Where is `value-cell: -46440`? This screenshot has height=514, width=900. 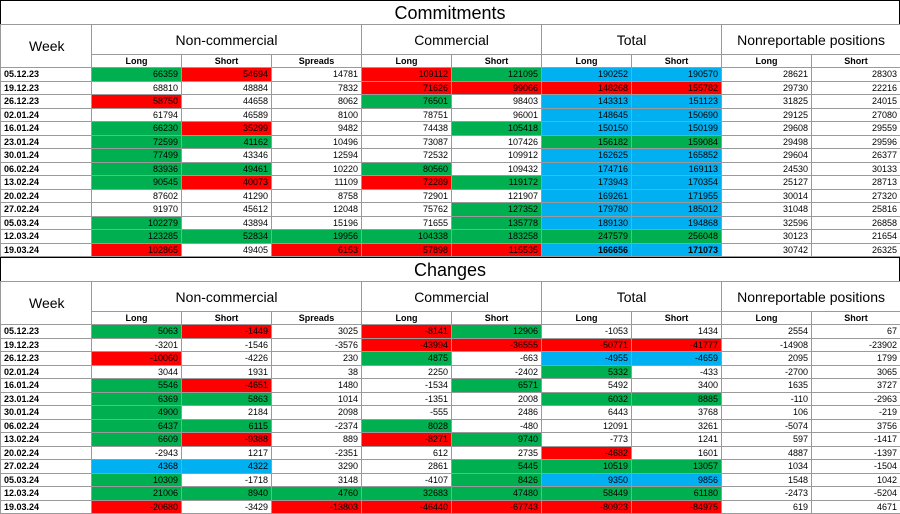
value-cell: -46440 is located at coordinates (407, 507).